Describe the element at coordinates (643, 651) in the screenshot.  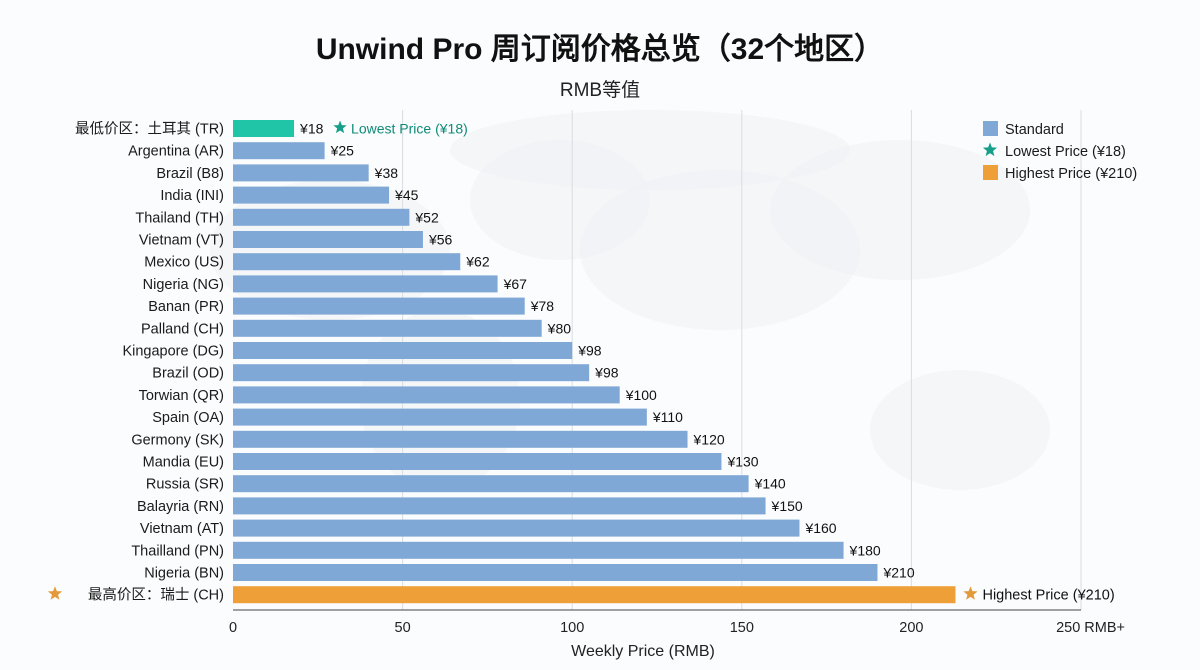
I see `x-axis-label: Weekly Price (RMB)` at that location.